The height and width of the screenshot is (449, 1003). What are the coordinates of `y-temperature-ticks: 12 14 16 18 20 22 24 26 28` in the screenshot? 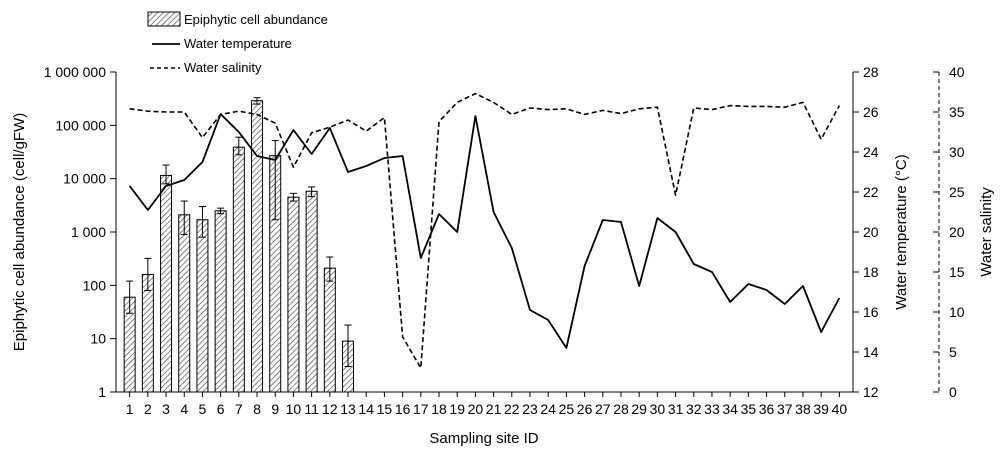 It's located at (866, 232).